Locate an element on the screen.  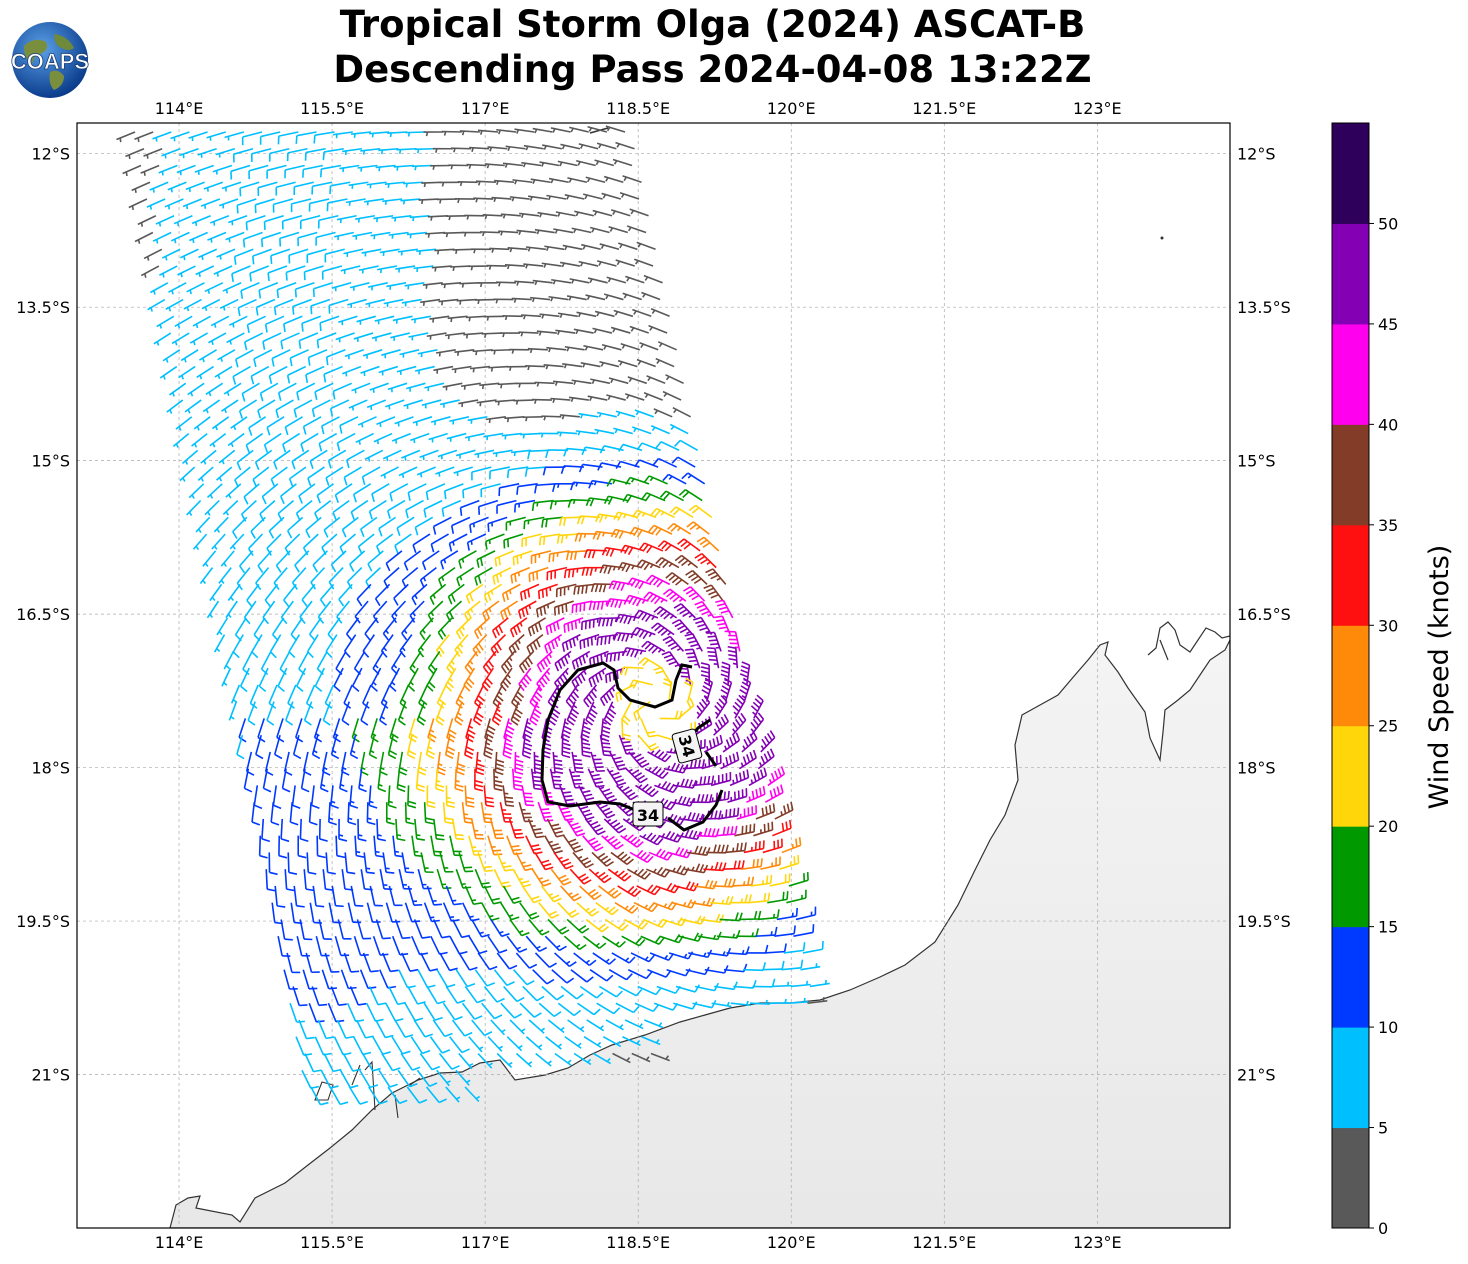
lat-tick-label: 16.5°S is located at coordinates (43, 614).